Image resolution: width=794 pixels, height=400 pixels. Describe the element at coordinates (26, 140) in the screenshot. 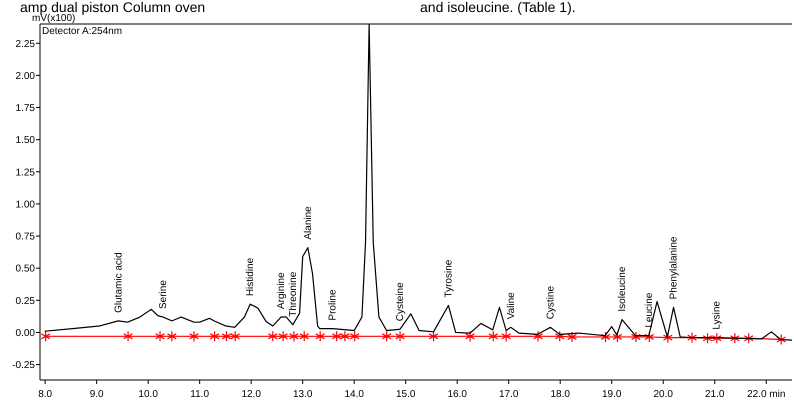

I see `y-tick-label: 1.50` at that location.